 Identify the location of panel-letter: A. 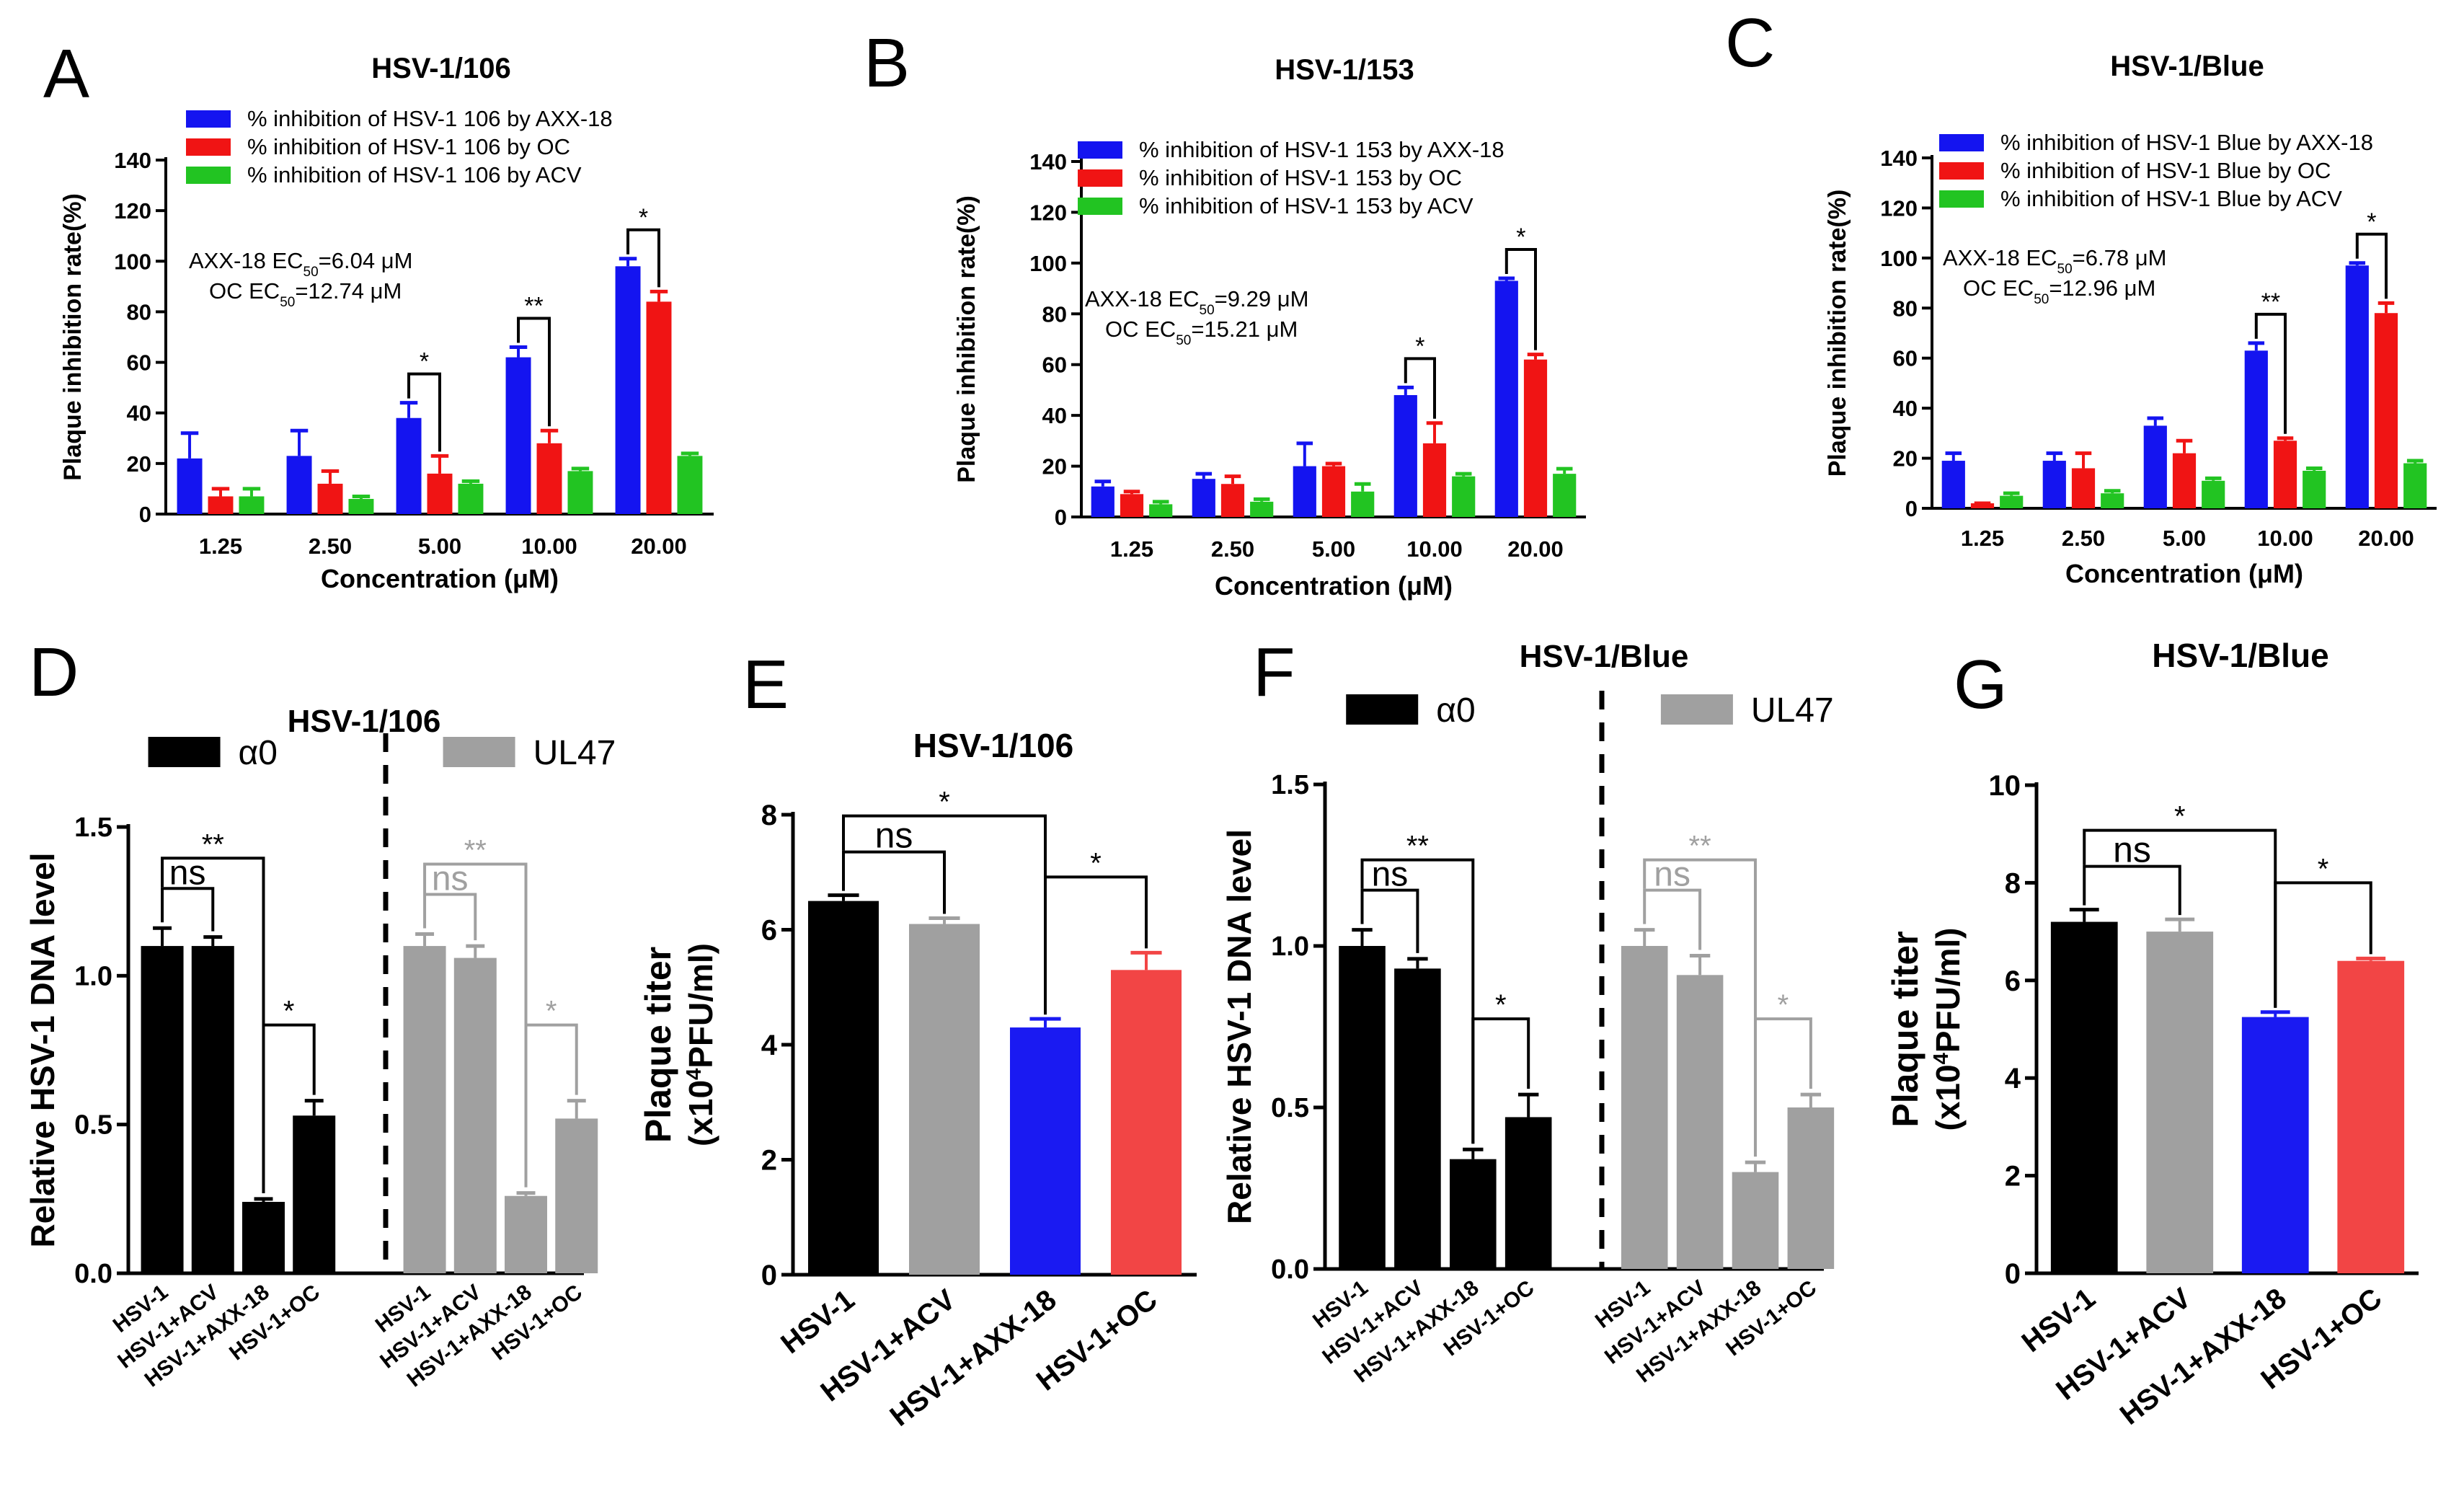
(66, 73).